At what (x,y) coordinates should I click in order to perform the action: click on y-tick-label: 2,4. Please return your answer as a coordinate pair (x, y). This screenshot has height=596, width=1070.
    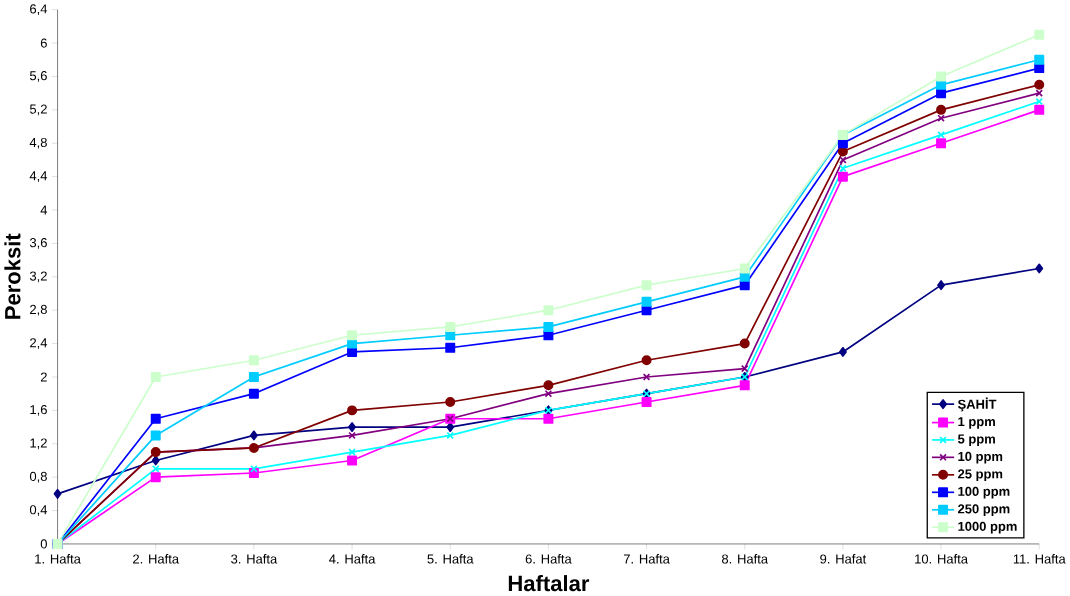
    Looking at the image, I should click on (39, 344).